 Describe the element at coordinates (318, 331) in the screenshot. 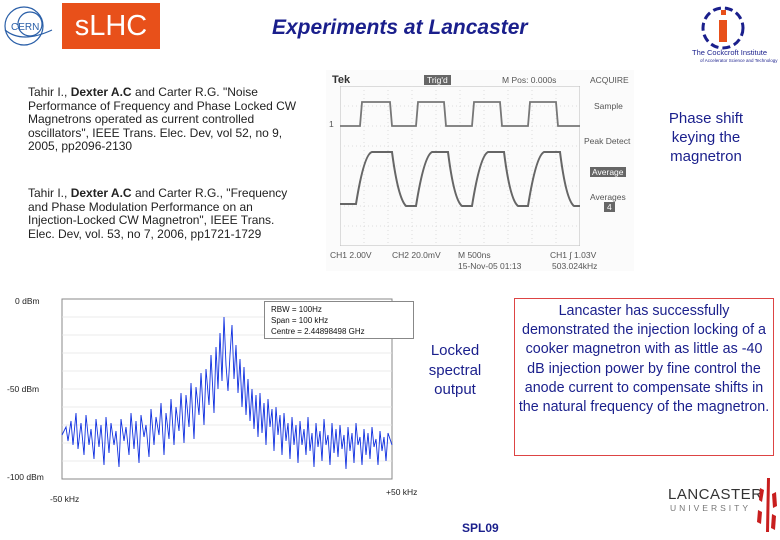

I see `centre-text: Centre = 2.44898498 GHz` at that location.